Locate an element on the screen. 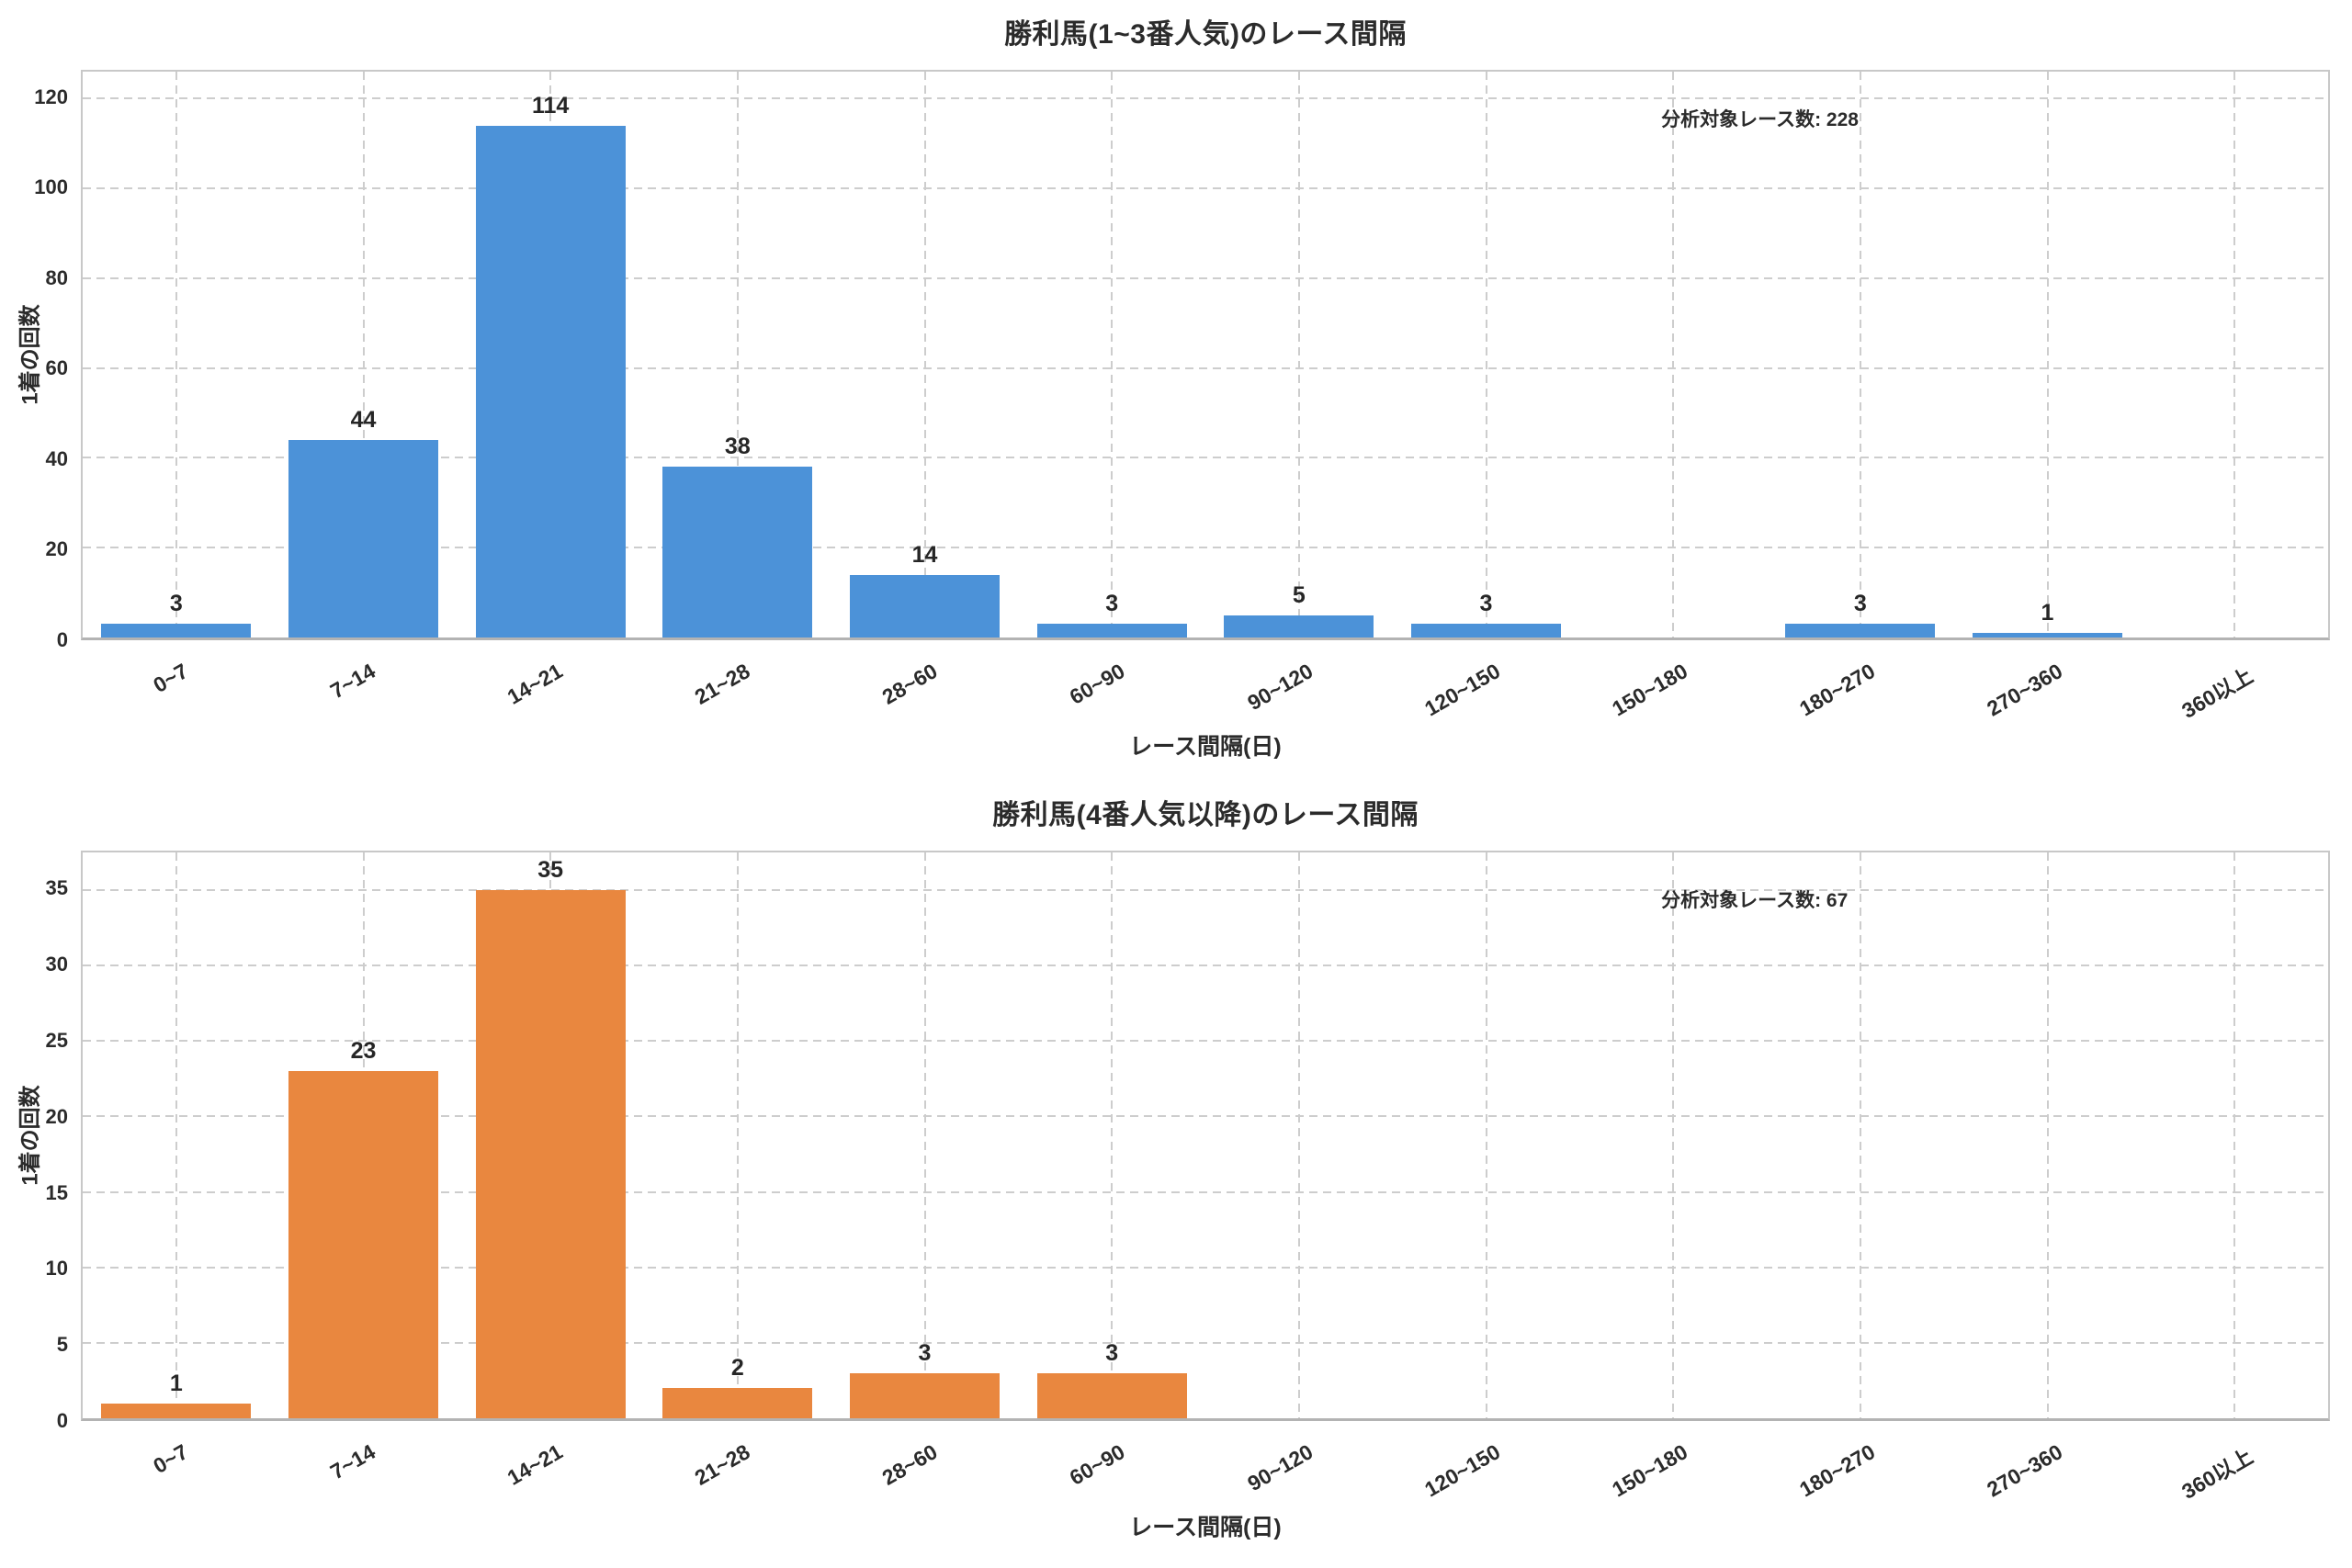 This screenshot has width=2352, height=1568. y-tick-label: 15 is located at coordinates (57, 1192).